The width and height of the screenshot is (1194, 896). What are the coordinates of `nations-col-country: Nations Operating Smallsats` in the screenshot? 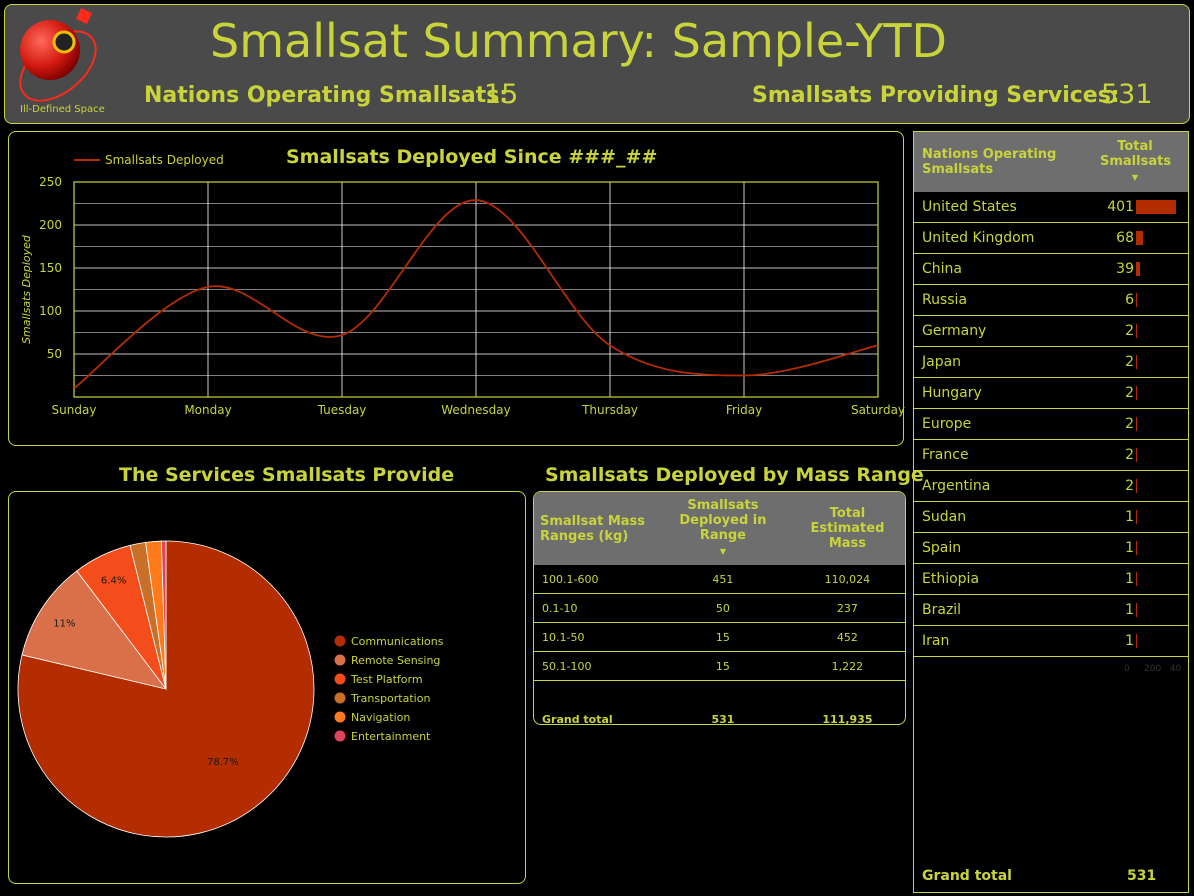 It's located at (992, 162).